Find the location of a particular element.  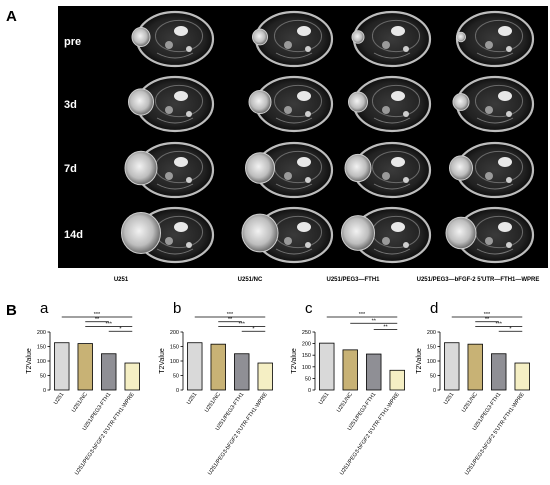

row-label-pre: pre is located at coordinates (72, 42).